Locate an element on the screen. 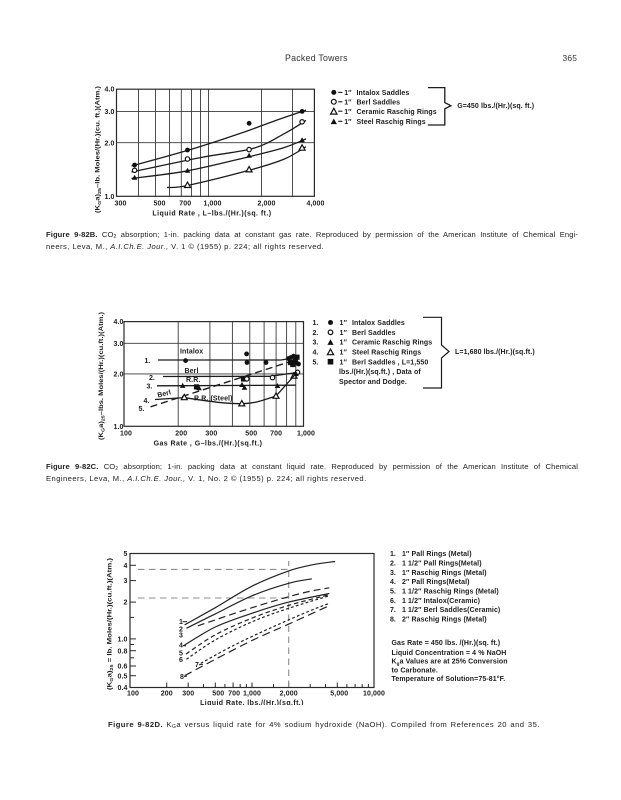 Image resolution: width=621 pixels, height=800 pixels. svg-text: lbs./(Hr.)(sq.ft.) , Data of is located at coordinates (380, 372).